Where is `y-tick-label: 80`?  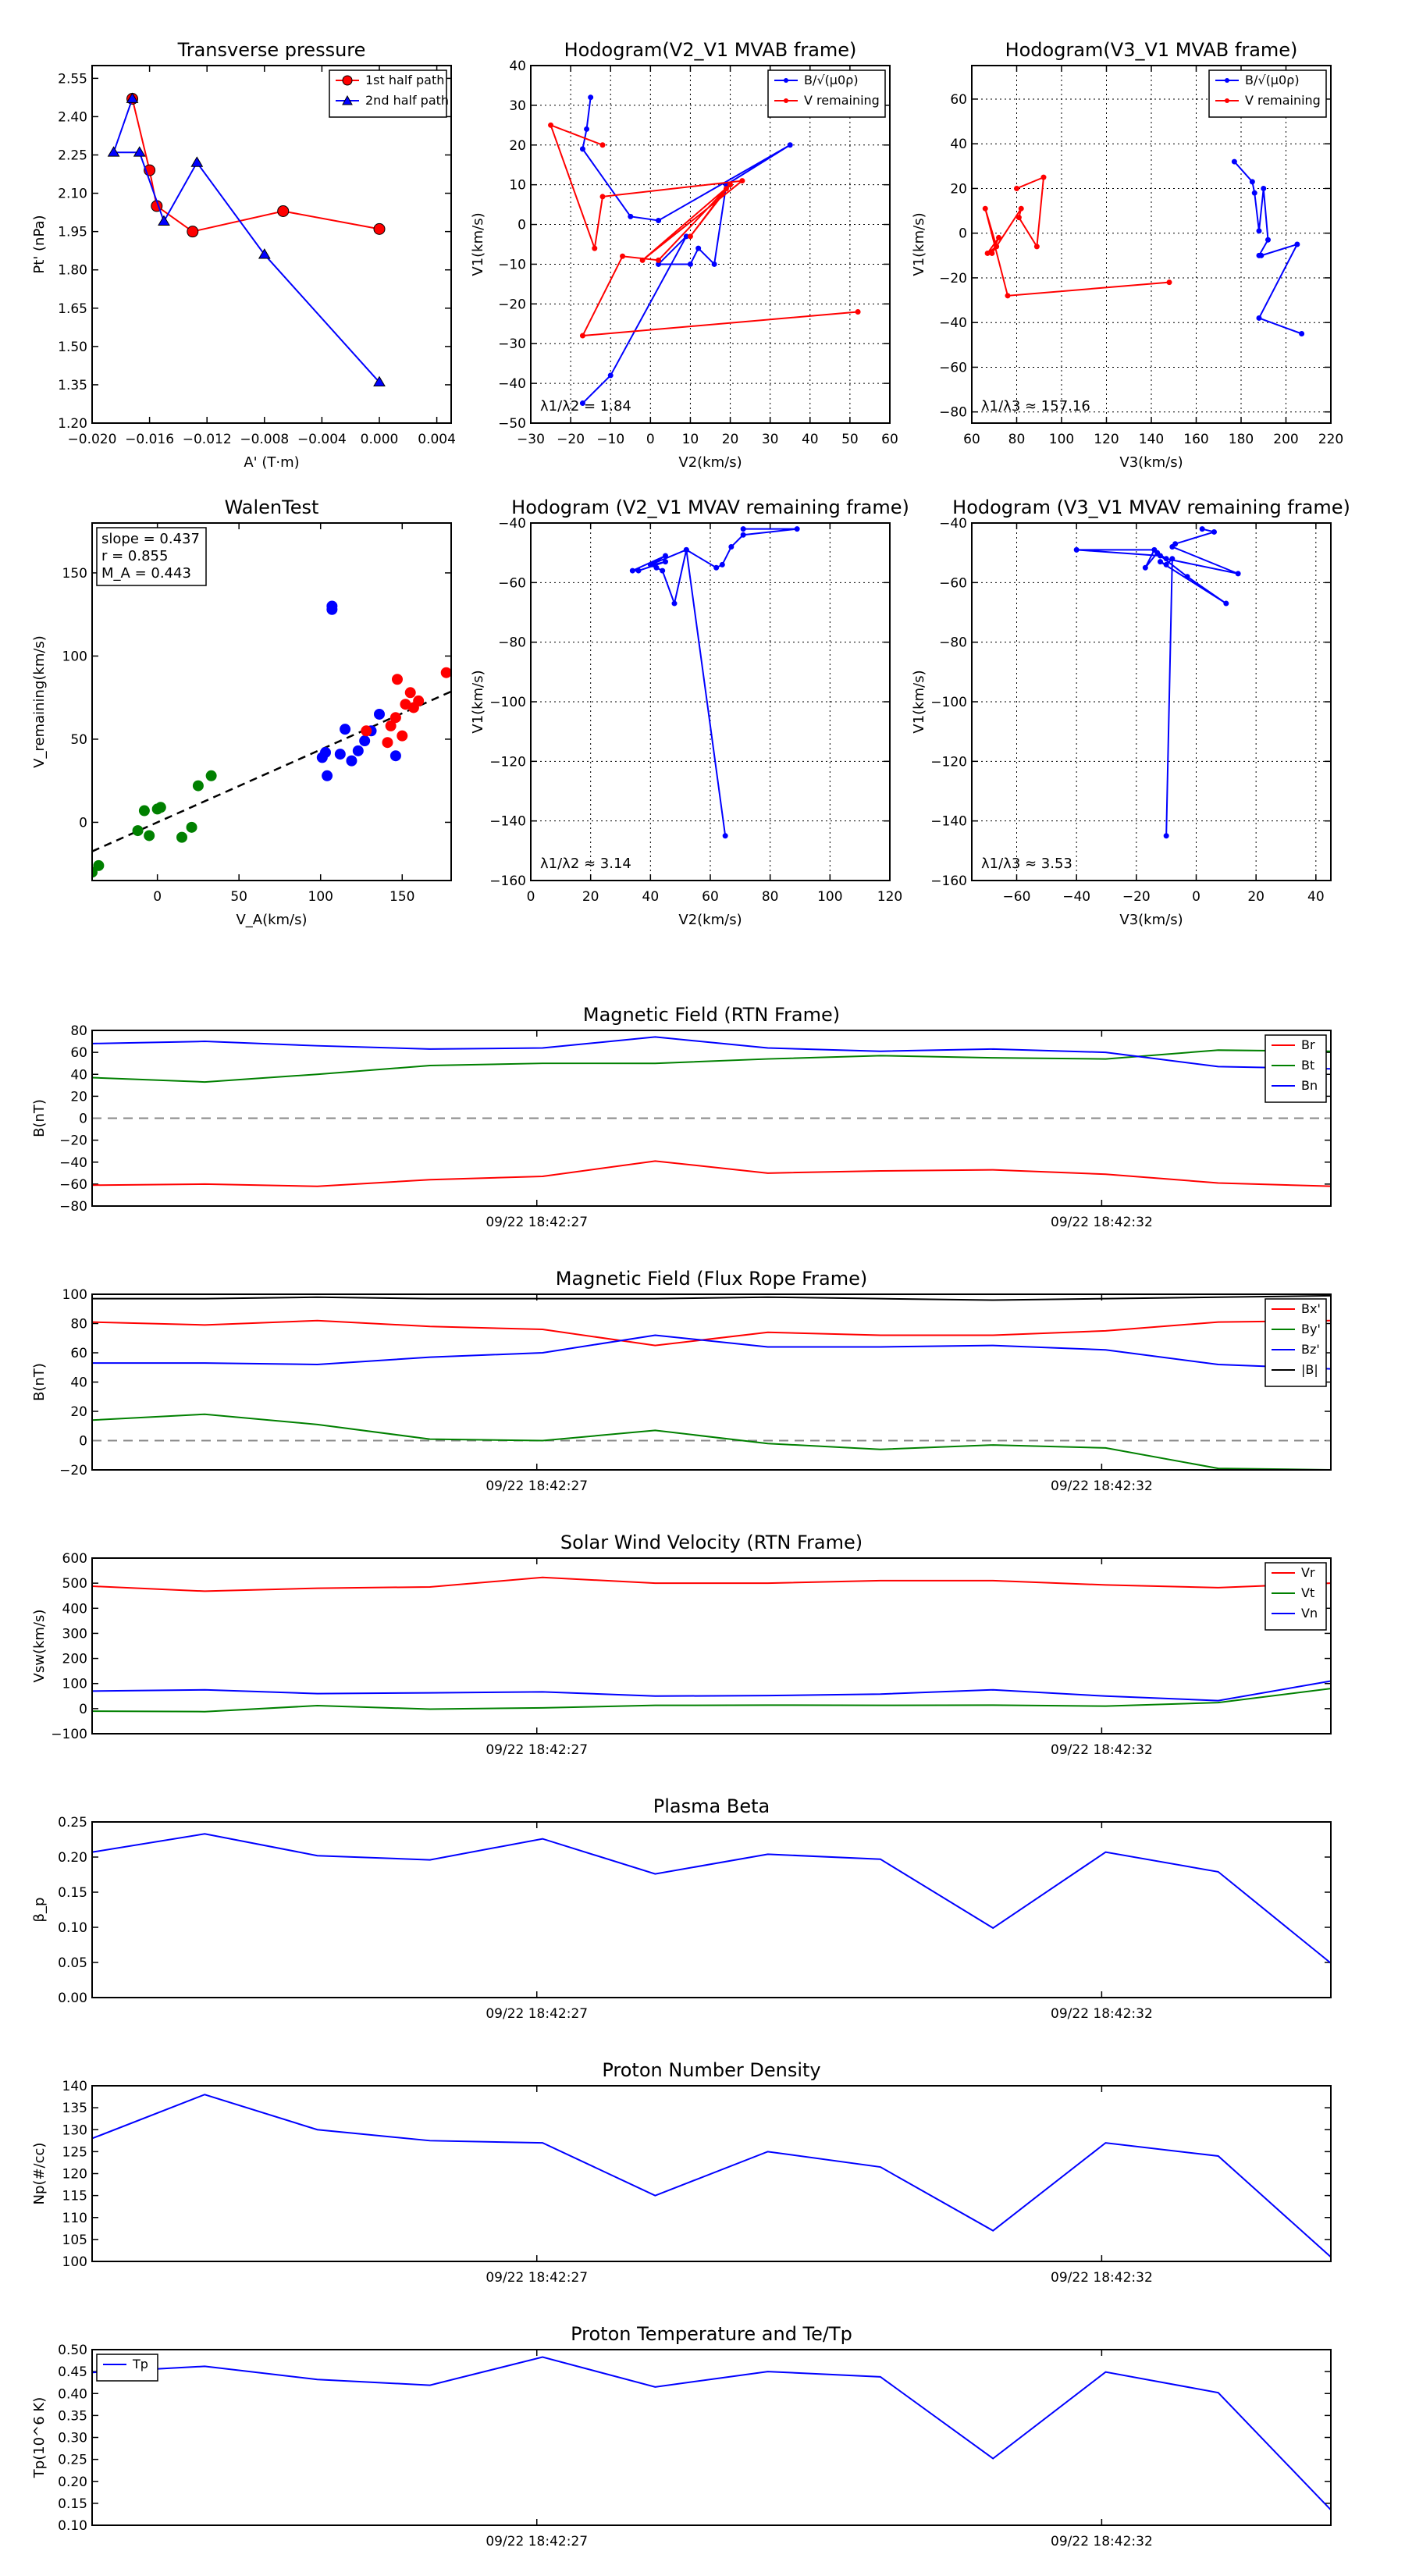
y-tick-label: 80 is located at coordinates (78, 1031).